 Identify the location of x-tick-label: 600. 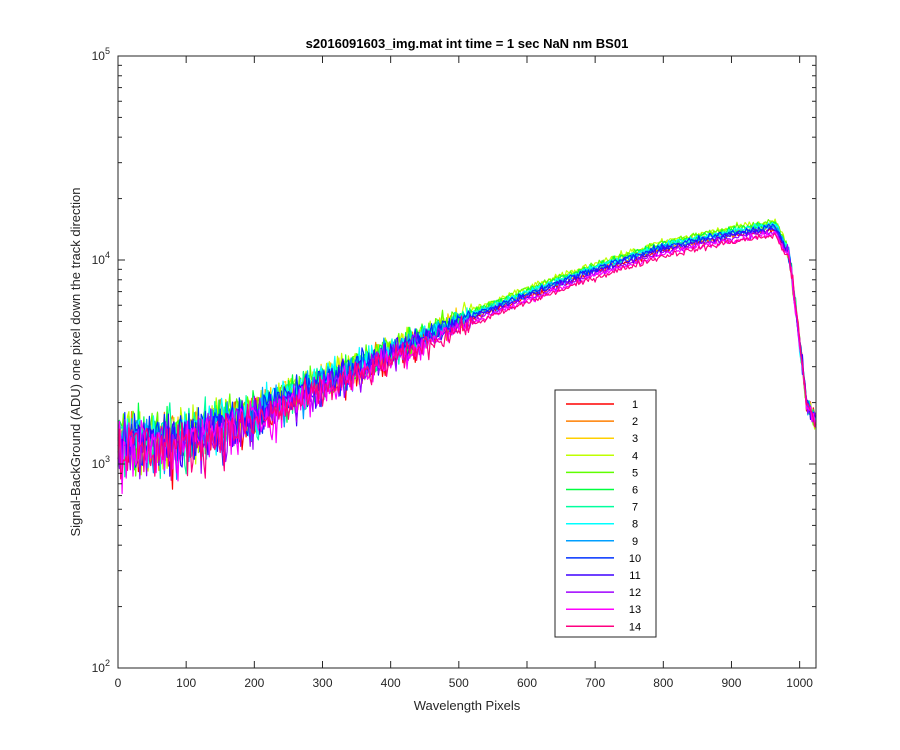
(527, 683).